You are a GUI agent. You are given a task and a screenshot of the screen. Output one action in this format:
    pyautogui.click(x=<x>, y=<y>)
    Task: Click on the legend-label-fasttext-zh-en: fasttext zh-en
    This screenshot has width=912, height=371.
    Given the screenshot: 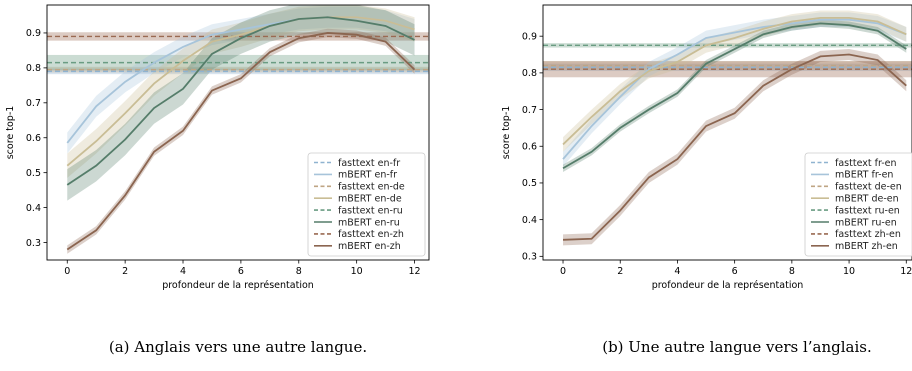 What is the action you would take?
    pyautogui.click(x=868, y=234)
    